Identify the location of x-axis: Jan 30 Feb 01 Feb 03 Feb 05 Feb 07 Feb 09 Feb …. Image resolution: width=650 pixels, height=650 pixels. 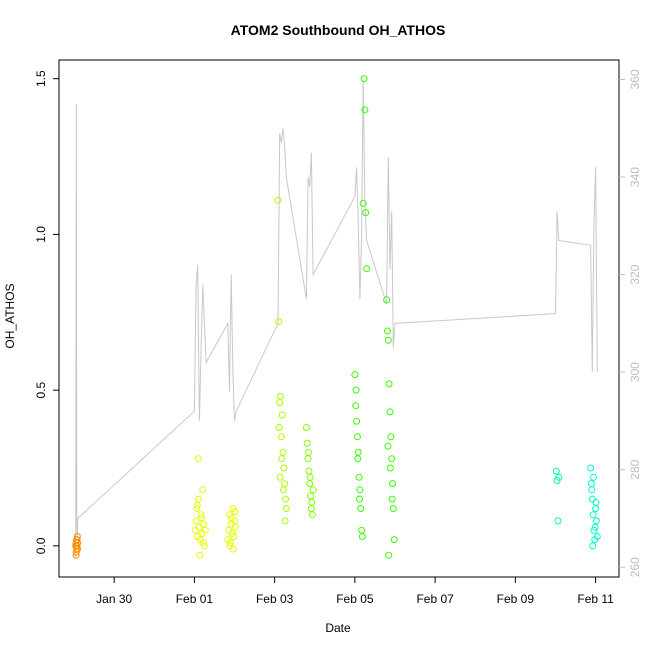
(355, 591).